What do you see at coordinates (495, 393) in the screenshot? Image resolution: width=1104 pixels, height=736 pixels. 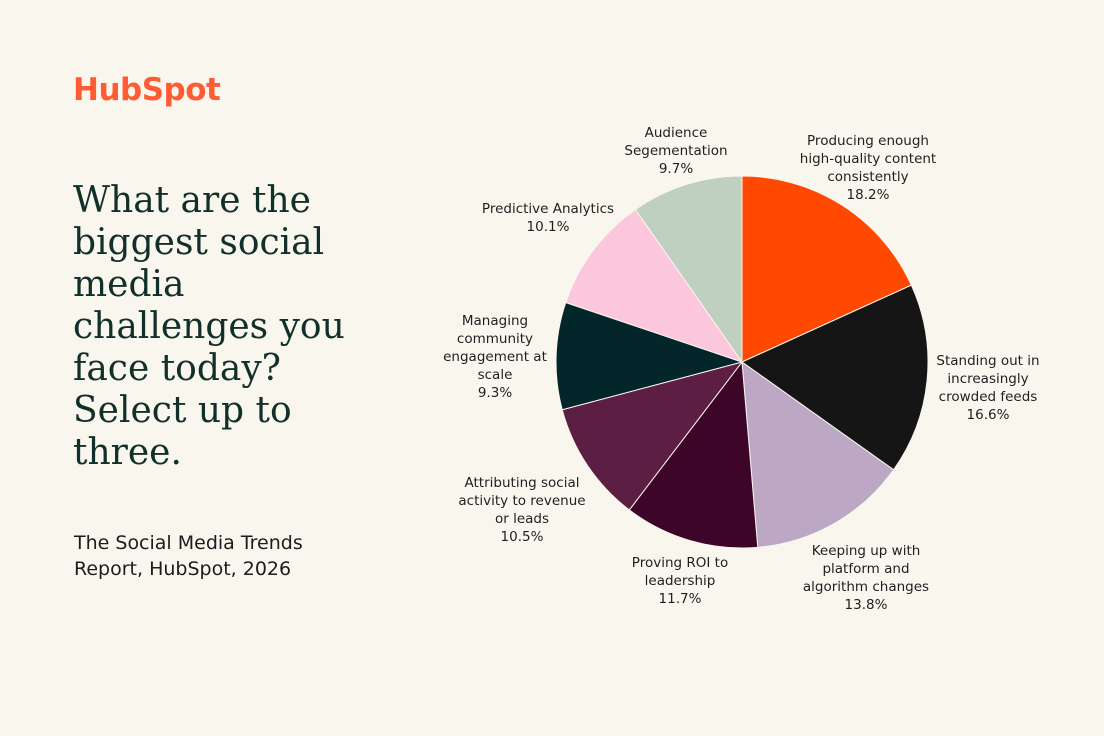 I see `slice-value-label: 9.3%` at bounding box center [495, 393].